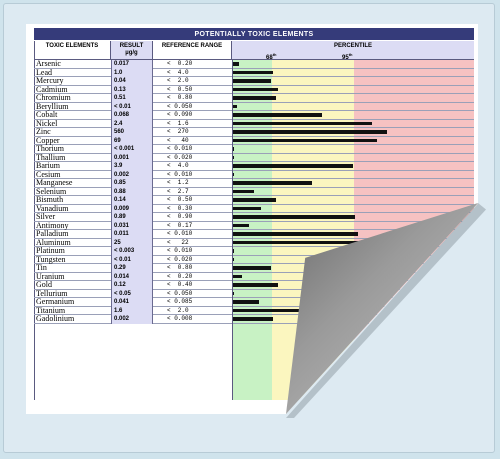 The width and height of the screenshot is (500, 459). Describe the element at coordinates (44, 284) in the screenshot. I see `element-name: Gold` at that location.